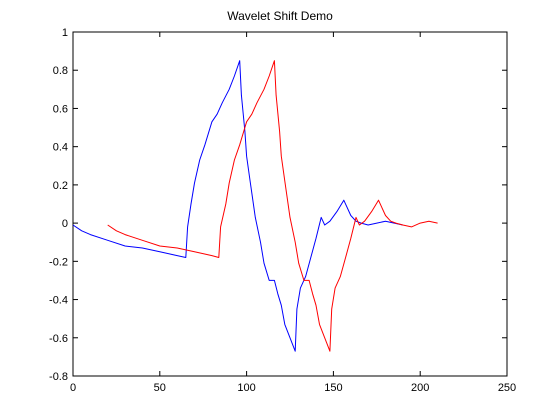 The height and width of the screenshot is (420, 560). I want to click on x-tick-label: 0, so click(73, 388).